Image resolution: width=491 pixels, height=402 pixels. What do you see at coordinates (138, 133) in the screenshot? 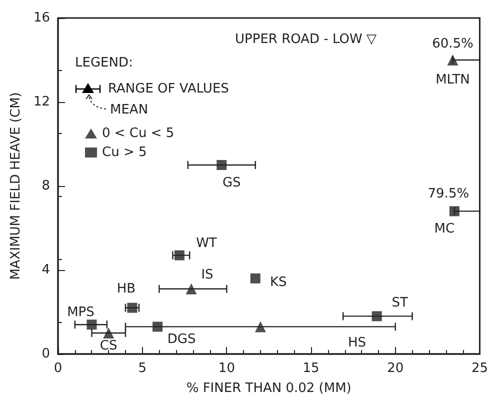
I see `legend-label: 0 < Cu < 5` at bounding box center [138, 133].